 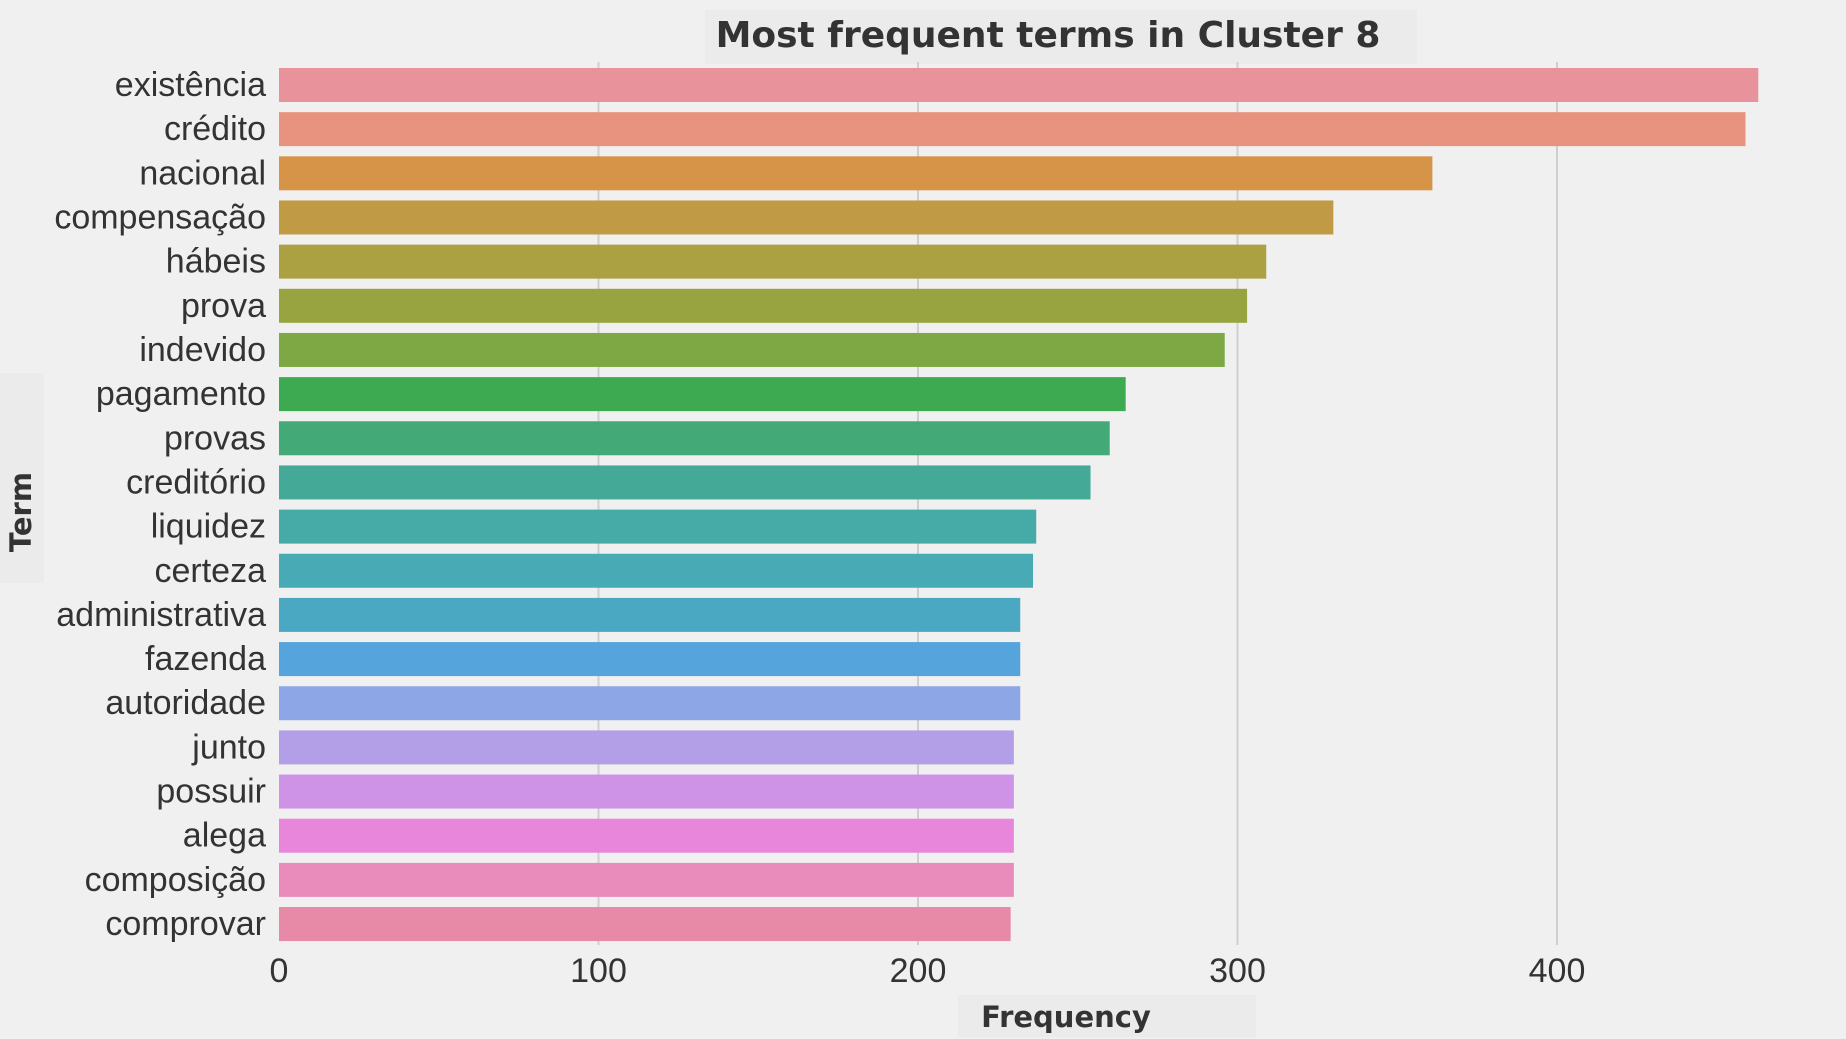 What do you see at coordinates (228, 747) in the screenshot?
I see `category-label: junto` at bounding box center [228, 747].